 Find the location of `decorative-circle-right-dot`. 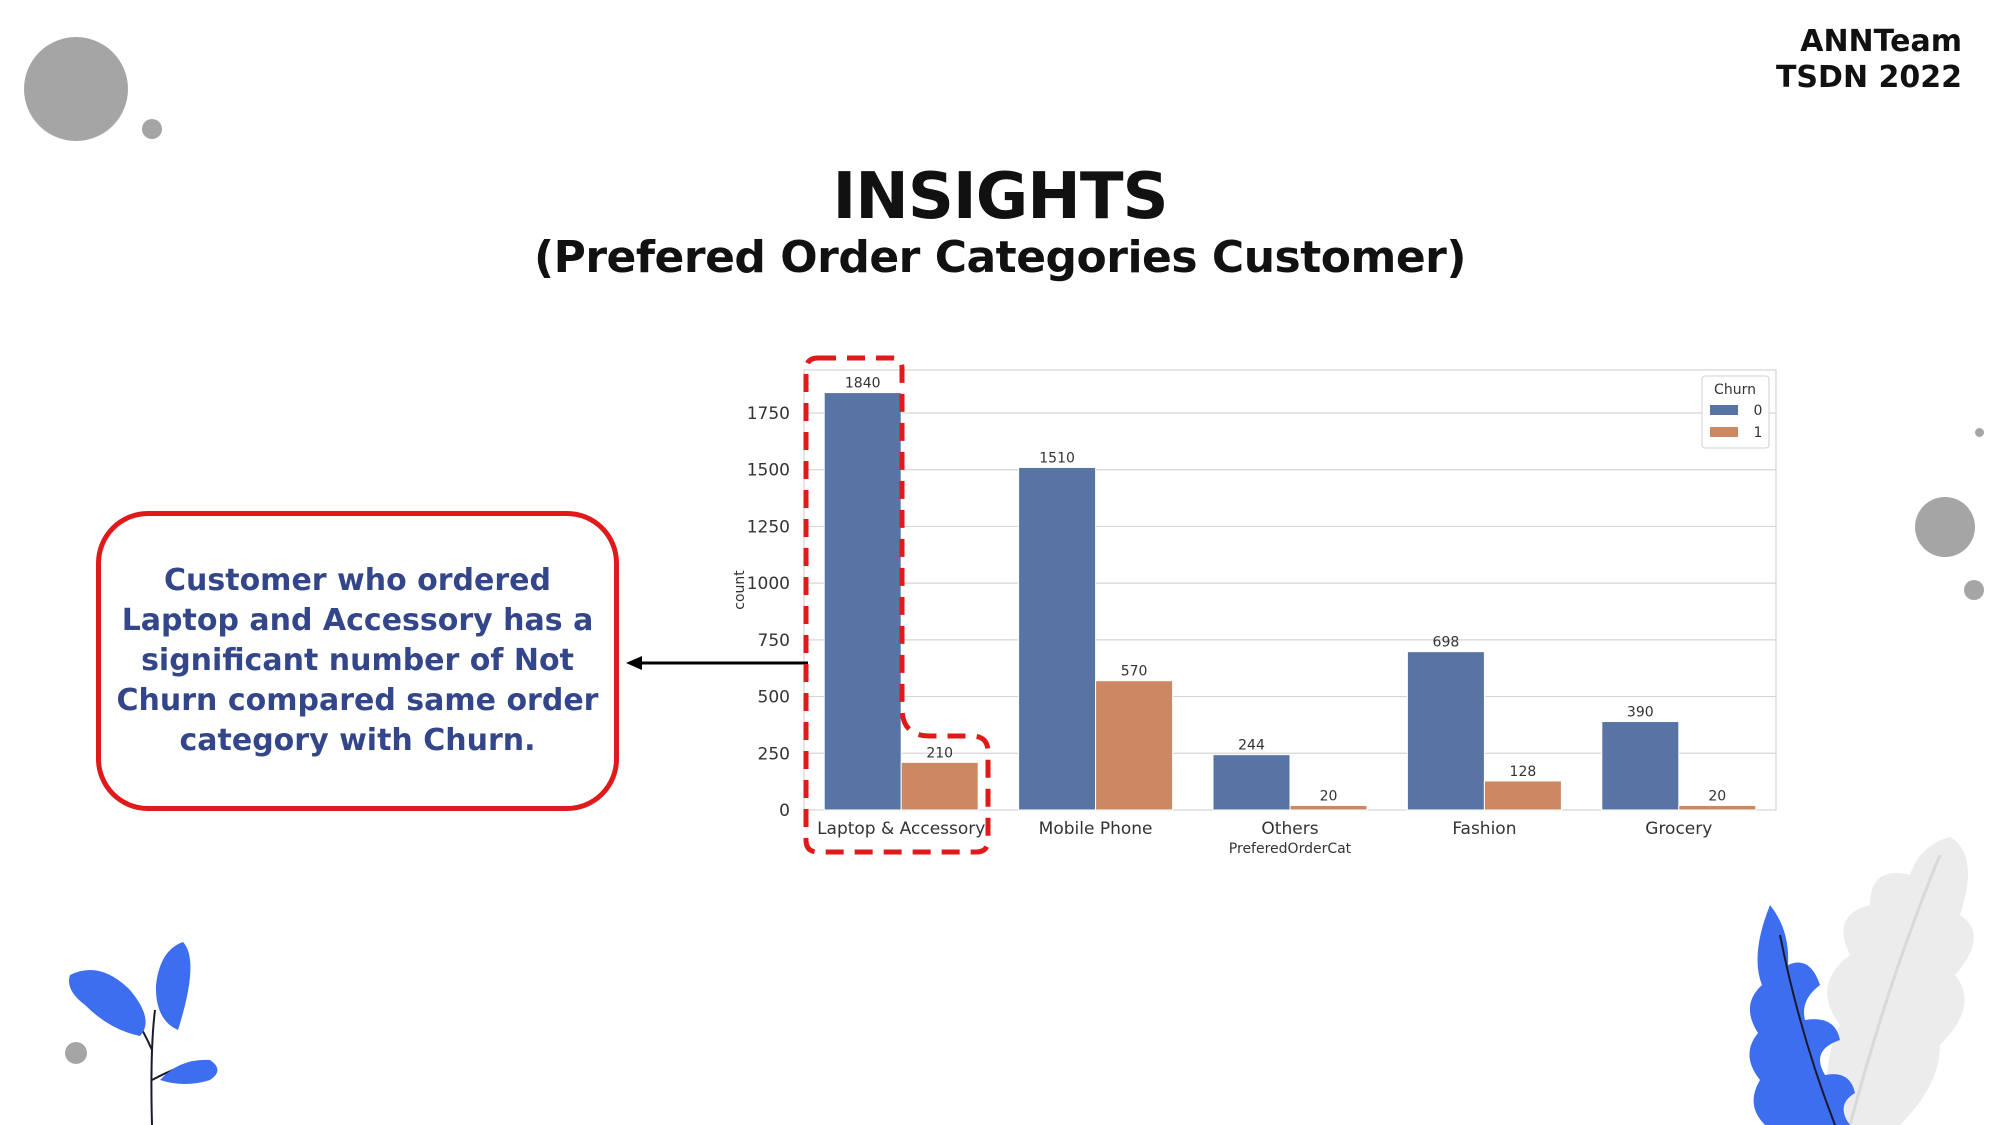

decorative-circle-right-dot is located at coordinates (1979, 432).